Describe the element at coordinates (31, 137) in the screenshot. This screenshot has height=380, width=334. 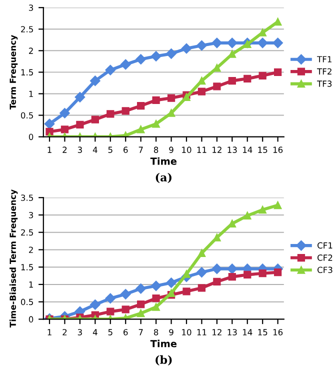
I see `y-tick-label: 0` at that location.